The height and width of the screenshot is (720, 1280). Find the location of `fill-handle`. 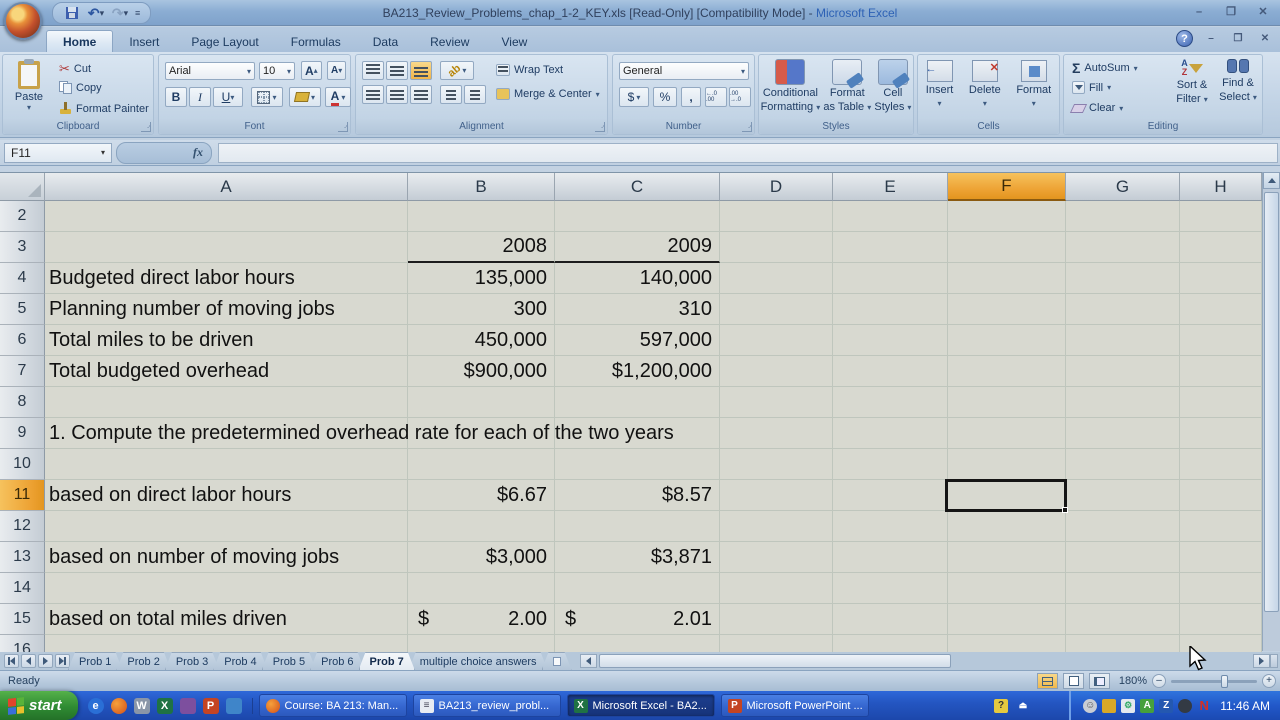

fill-handle is located at coordinates (1065, 510).